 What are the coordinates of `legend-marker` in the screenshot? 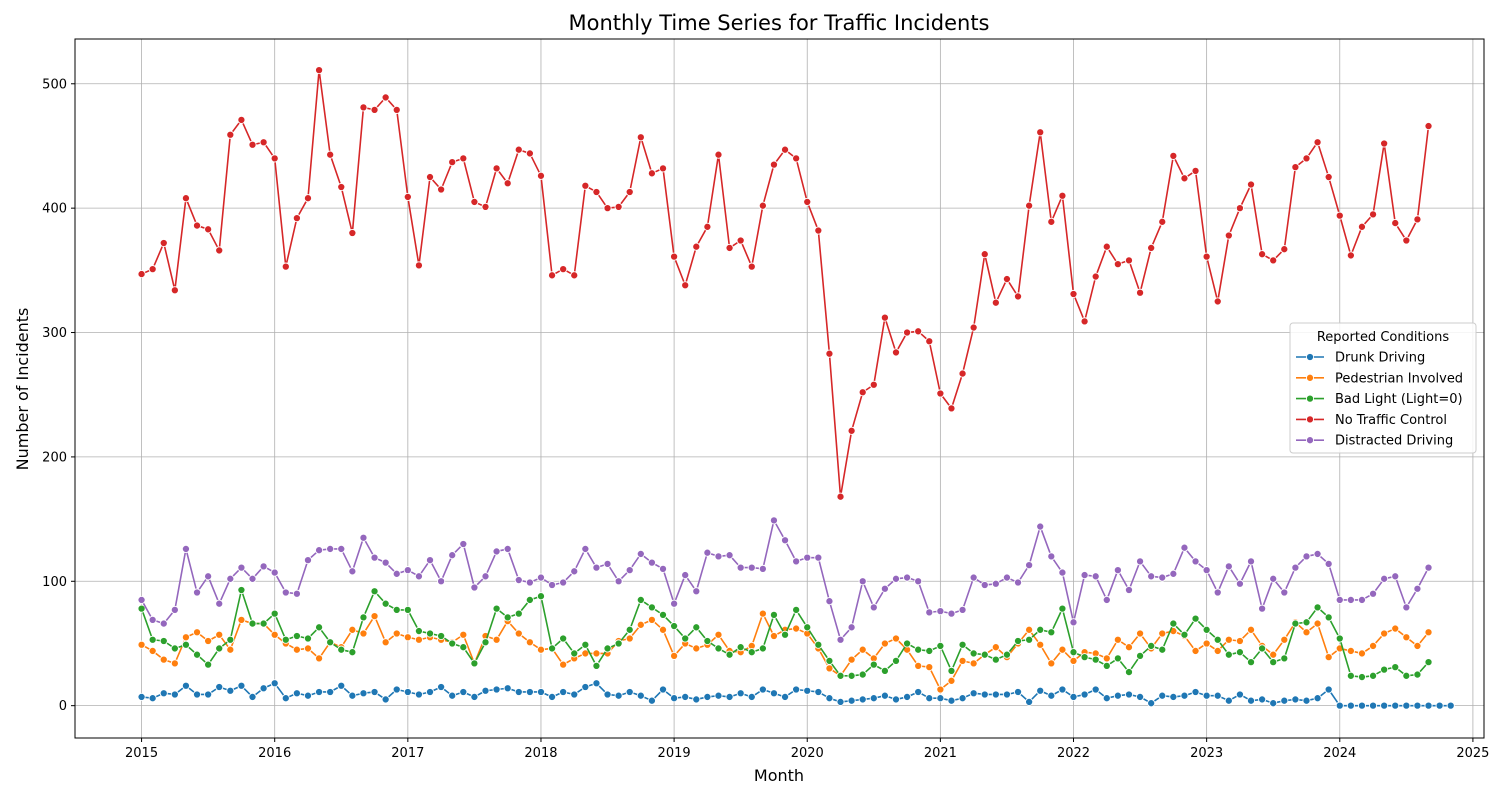 It's located at (1310, 398).